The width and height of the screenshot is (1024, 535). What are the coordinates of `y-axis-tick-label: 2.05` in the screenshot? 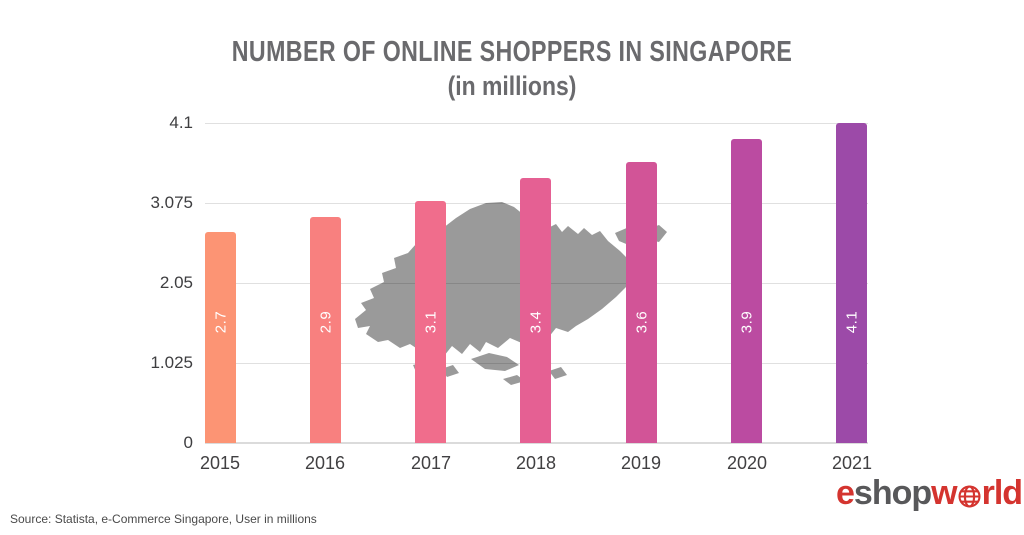 It's located at (176, 282).